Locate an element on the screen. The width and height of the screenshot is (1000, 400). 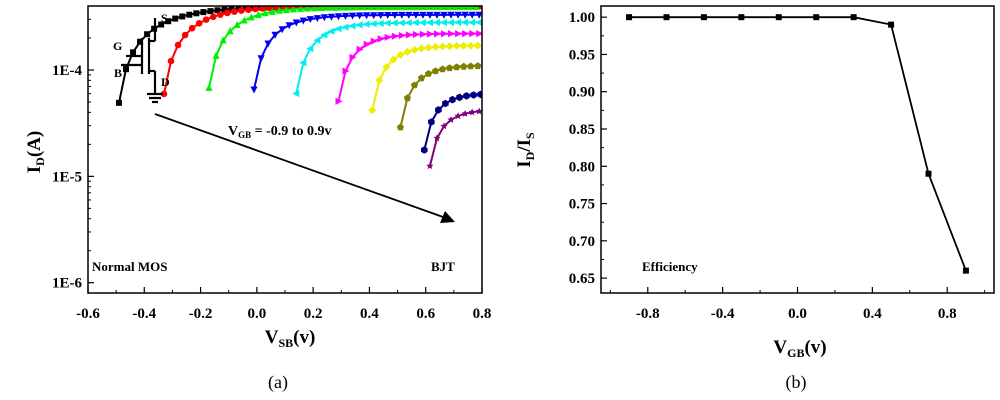
b-x-tick-label: 0.8 is located at coordinates (947, 314).